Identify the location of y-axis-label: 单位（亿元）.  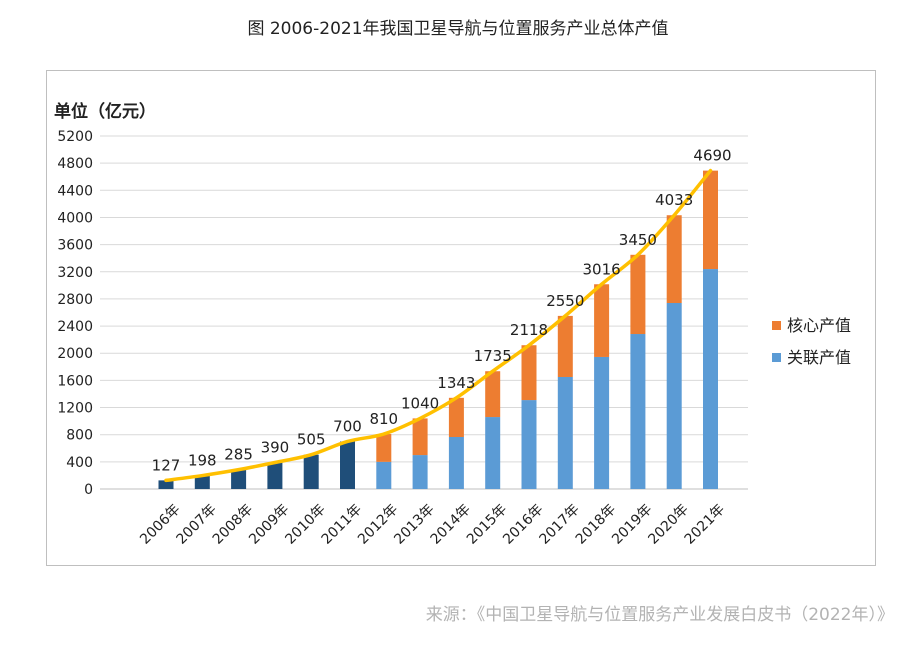
(105, 111).